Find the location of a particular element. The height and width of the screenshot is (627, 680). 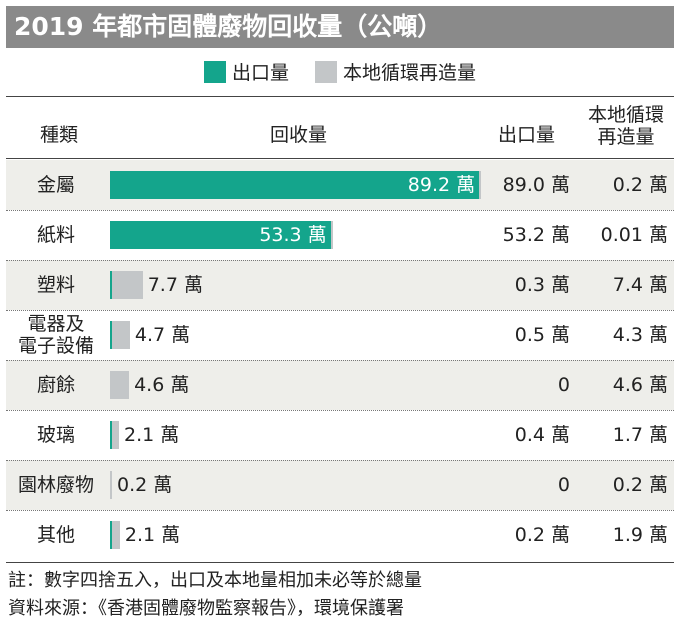

category-label: 電器及 電子設備 is located at coordinates (56, 335).